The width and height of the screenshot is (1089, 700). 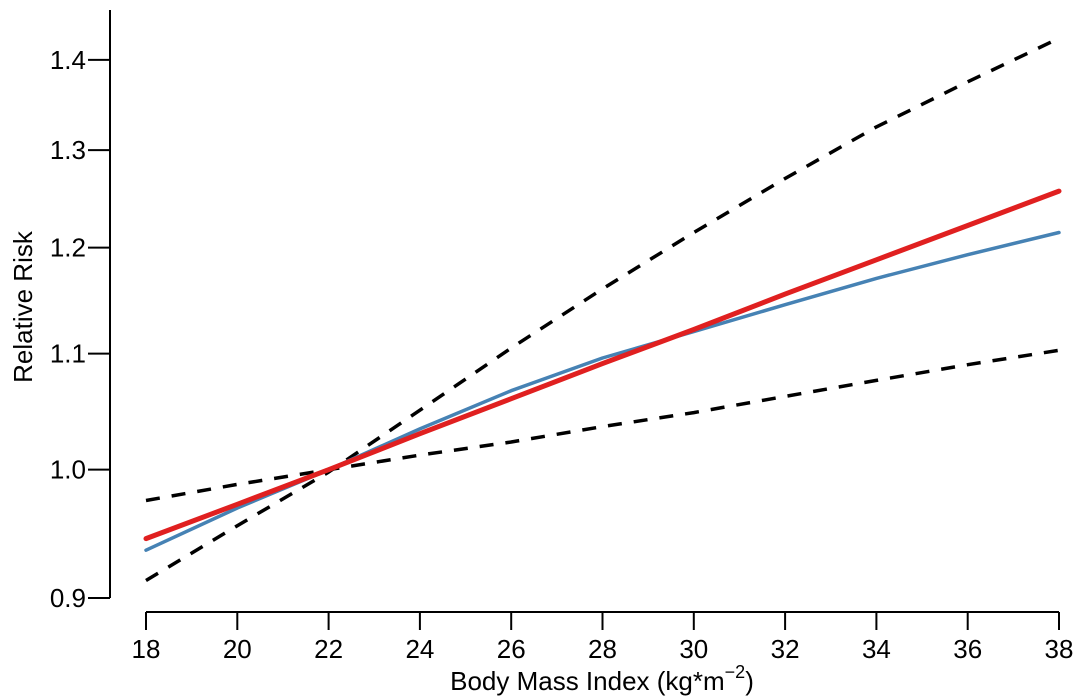 What do you see at coordinates (735, 672) in the screenshot?
I see `x-axis-title-superscript: −2` at bounding box center [735, 672].